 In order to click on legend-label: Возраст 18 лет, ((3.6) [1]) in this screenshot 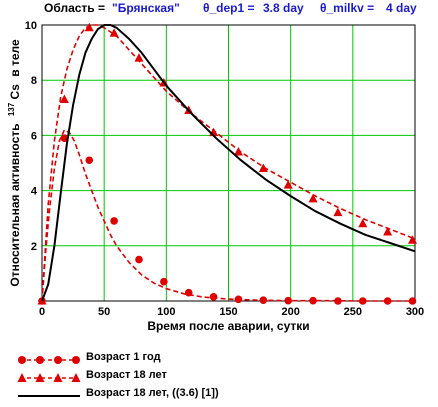, I will do `click(152, 393)`.